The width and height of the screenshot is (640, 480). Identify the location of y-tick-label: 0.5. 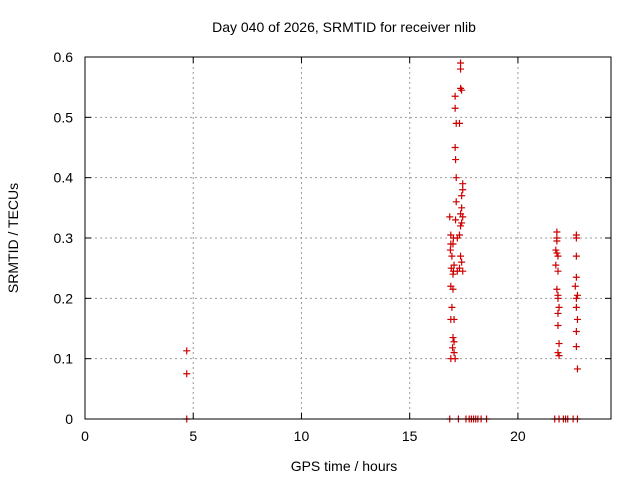
(64, 117).